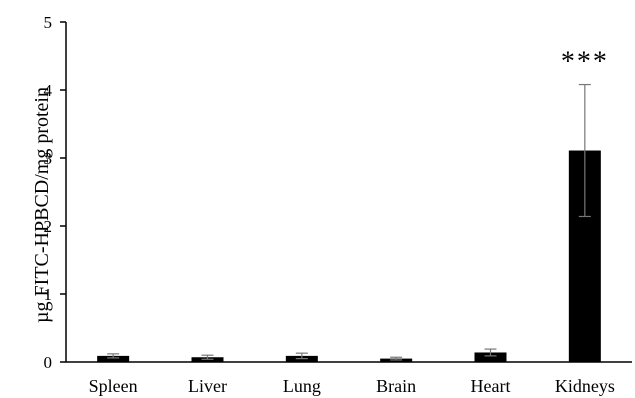 The image size is (635, 398). What do you see at coordinates (48, 362) in the screenshot?
I see `y-tick-label: 0` at bounding box center [48, 362].